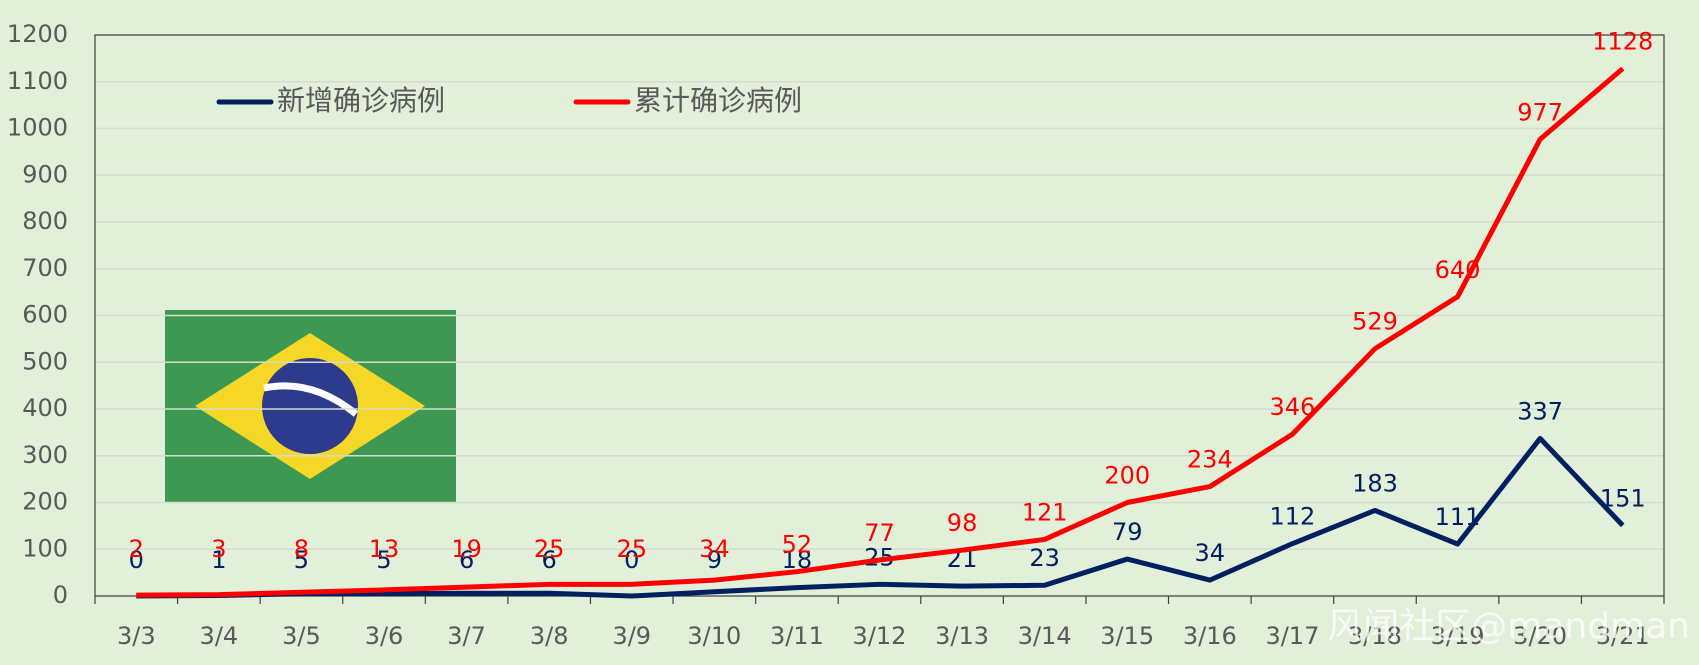  Describe the element at coordinates (45, 548) in the screenshot. I see `y-tick-label: 100` at that location.